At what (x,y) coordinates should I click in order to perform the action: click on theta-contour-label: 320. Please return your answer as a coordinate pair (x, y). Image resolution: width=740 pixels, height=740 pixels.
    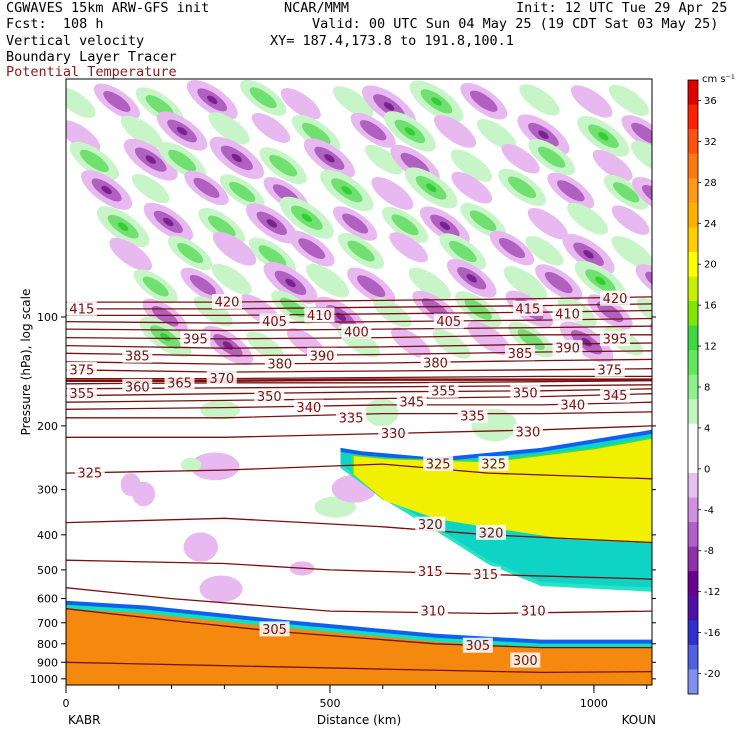
    Looking at the image, I should click on (490, 532).